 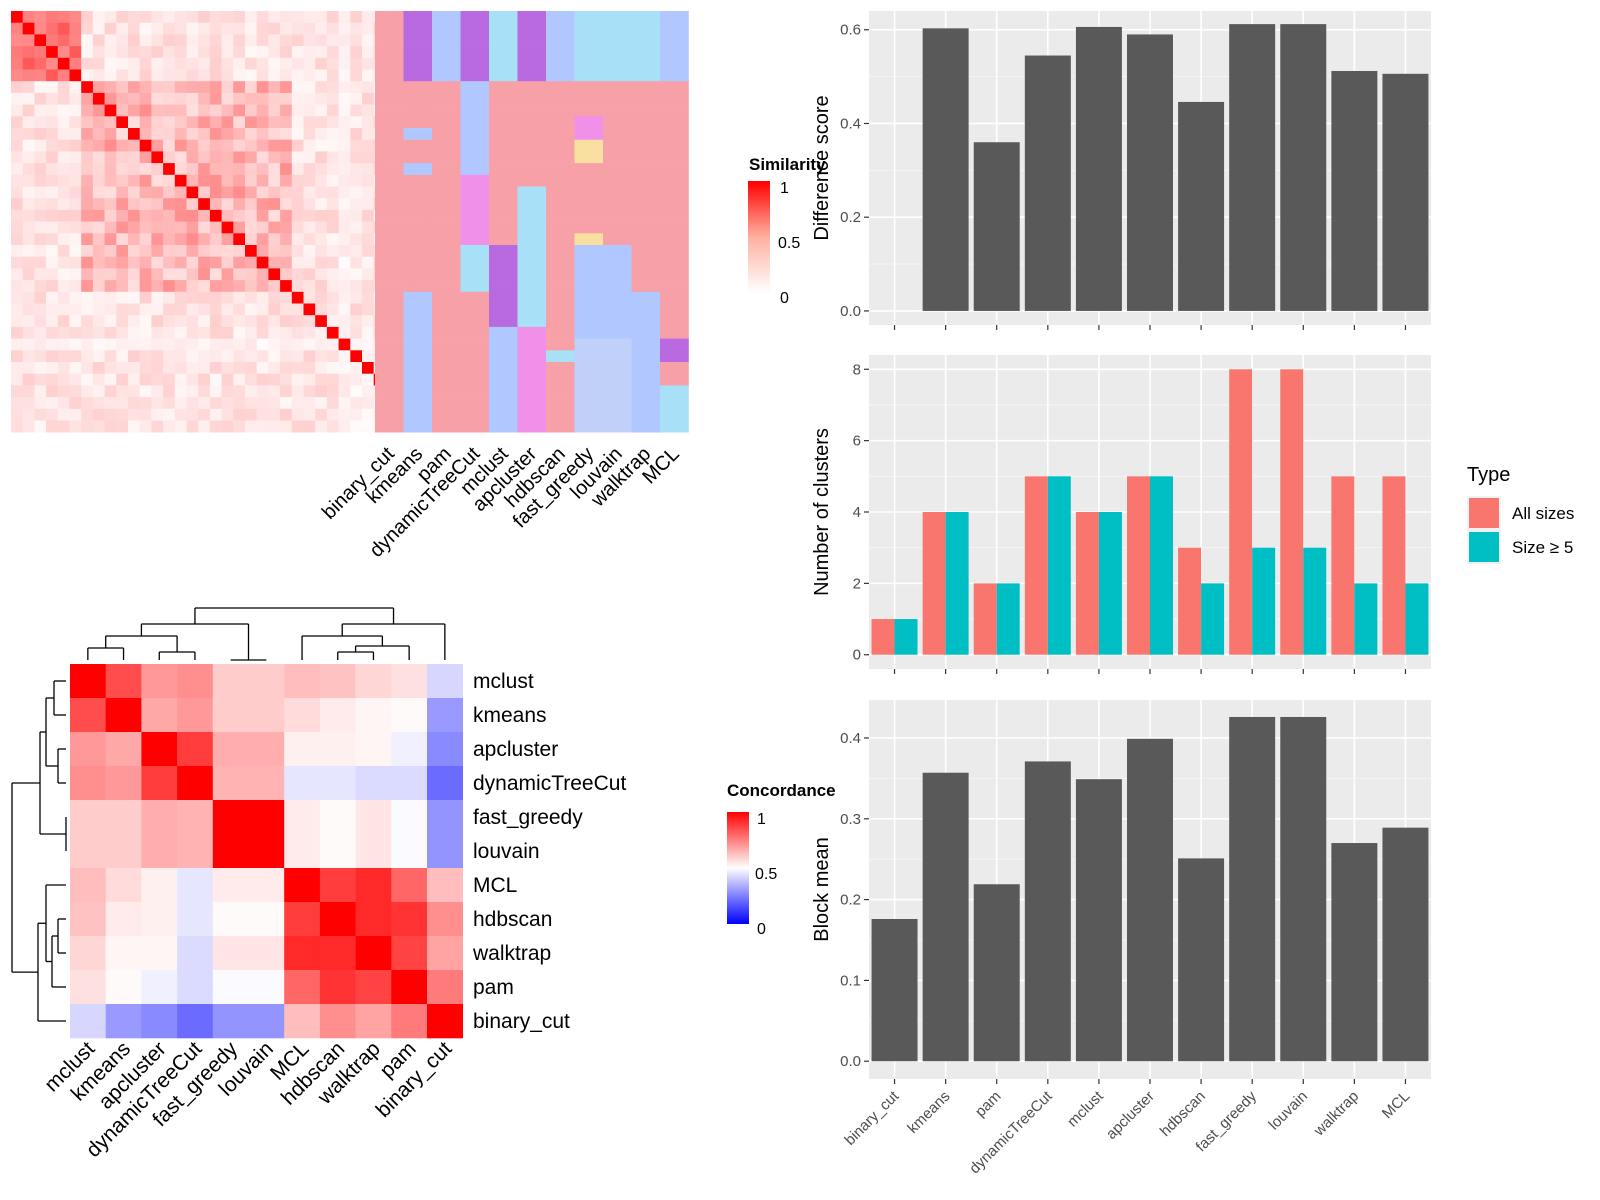 What do you see at coordinates (945, 169) in the screenshot?
I see `bar-kmeans` at bounding box center [945, 169].